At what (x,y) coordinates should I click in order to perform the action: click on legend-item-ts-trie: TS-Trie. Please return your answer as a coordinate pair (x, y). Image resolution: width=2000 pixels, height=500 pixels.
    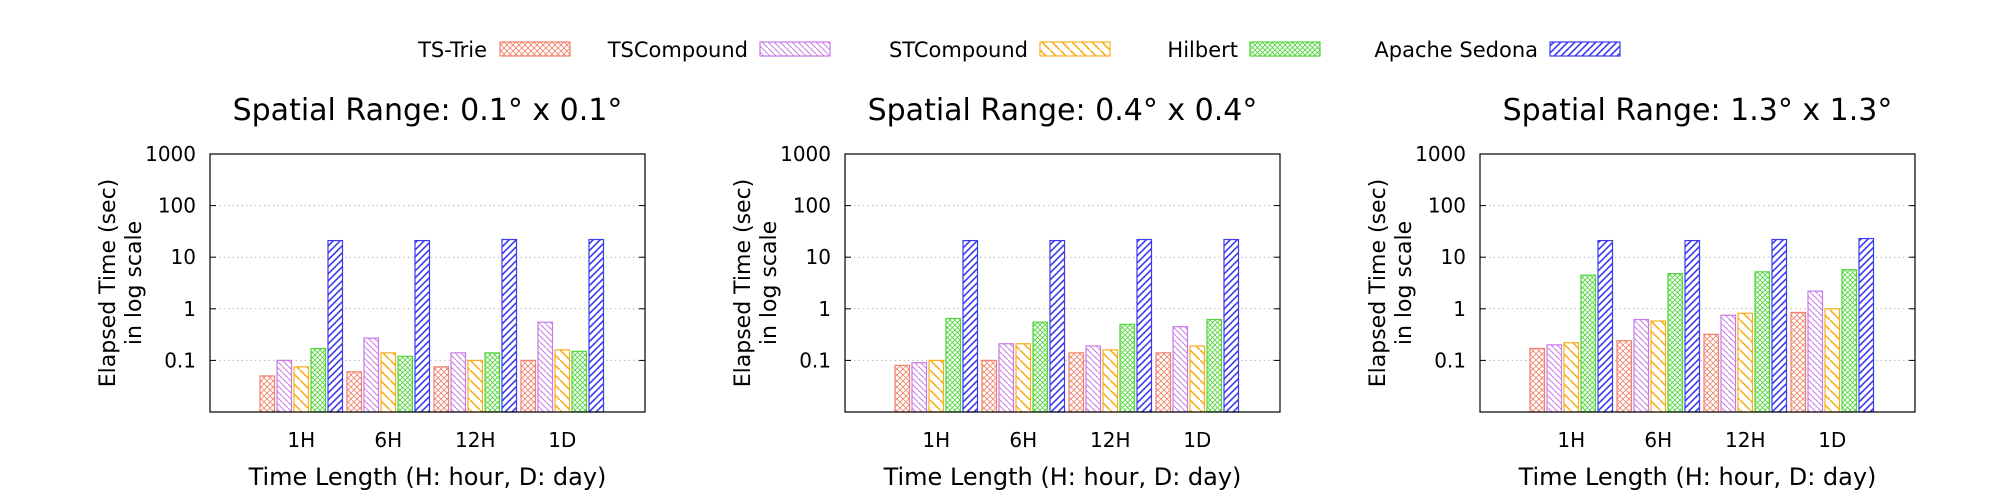
    Looking at the image, I should click on (494, 50).